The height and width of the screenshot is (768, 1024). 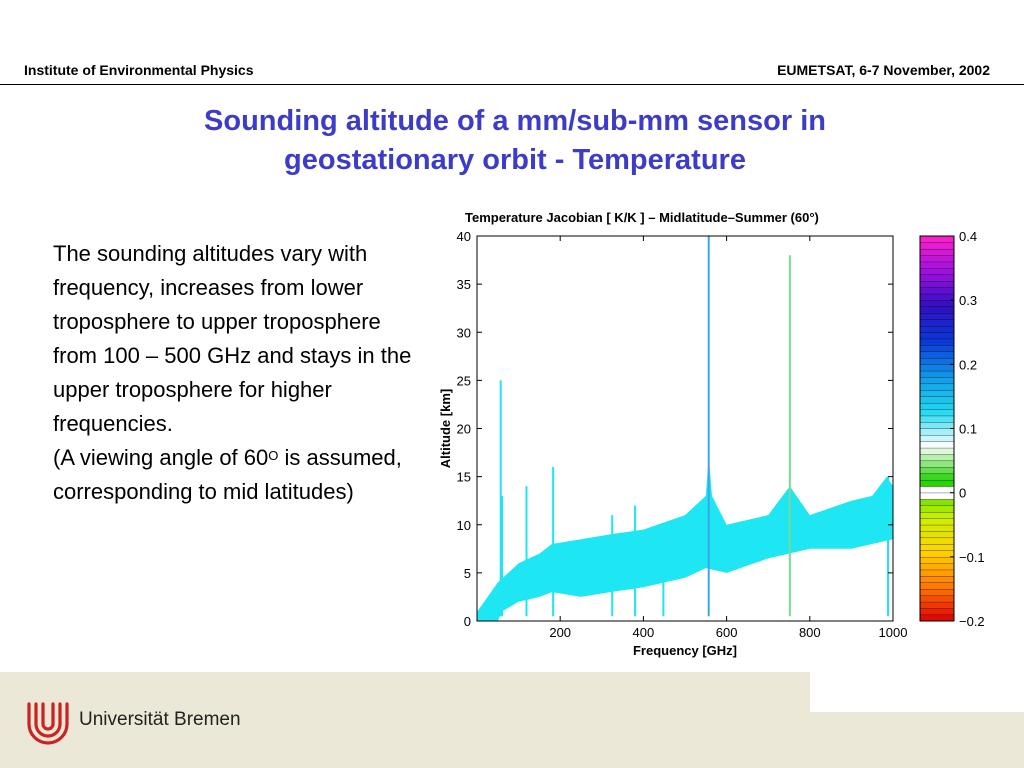 What do you see at coordinates (273, 455) in the screenshot?
I see `degree-superscript: O` at bounding box center [273, 455].